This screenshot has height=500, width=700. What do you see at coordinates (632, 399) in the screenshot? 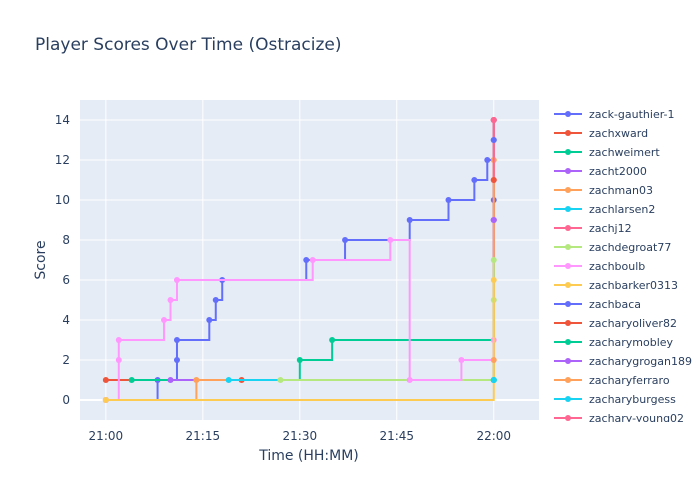
I see `legend-label: zacharyburgess` at bounding box center [632, 399].